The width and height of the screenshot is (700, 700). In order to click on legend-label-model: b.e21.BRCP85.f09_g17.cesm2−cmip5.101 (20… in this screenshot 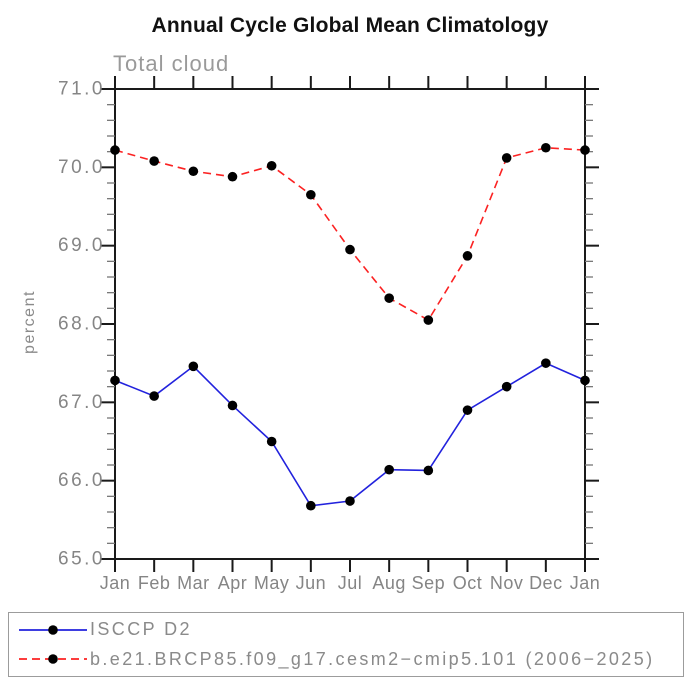, I will do `click(372, 658)`.